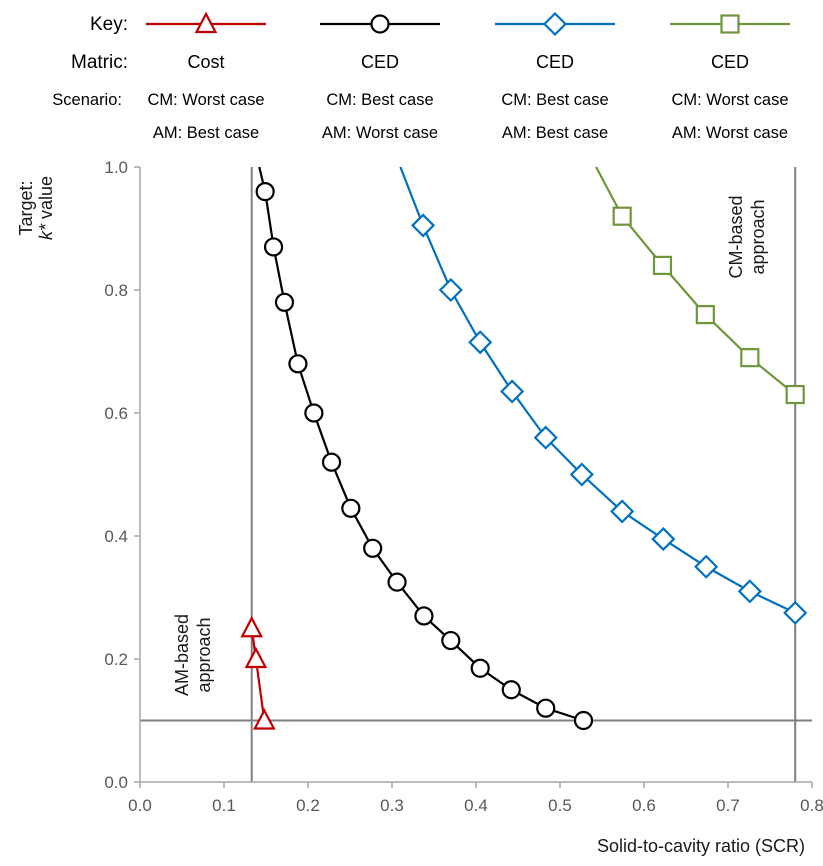  I want to click on x-tick-label: 0.4, so click(476, 805).